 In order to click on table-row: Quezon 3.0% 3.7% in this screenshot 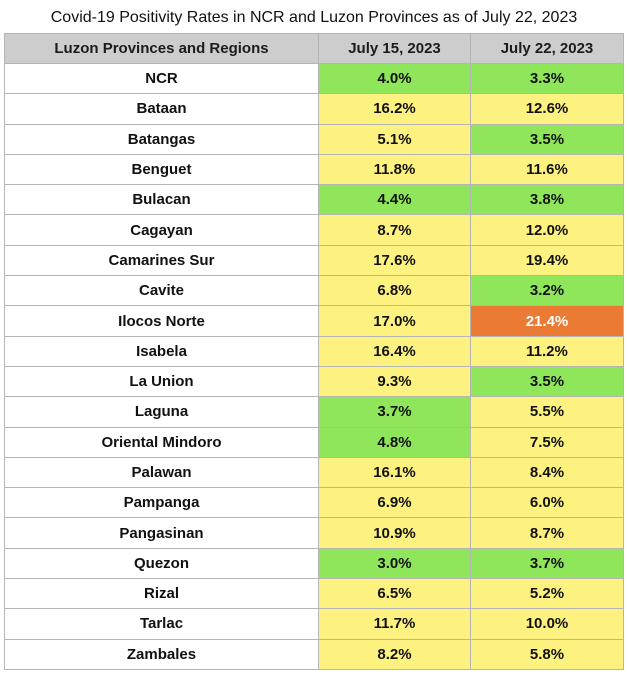, I will do `click(314, 563)`.